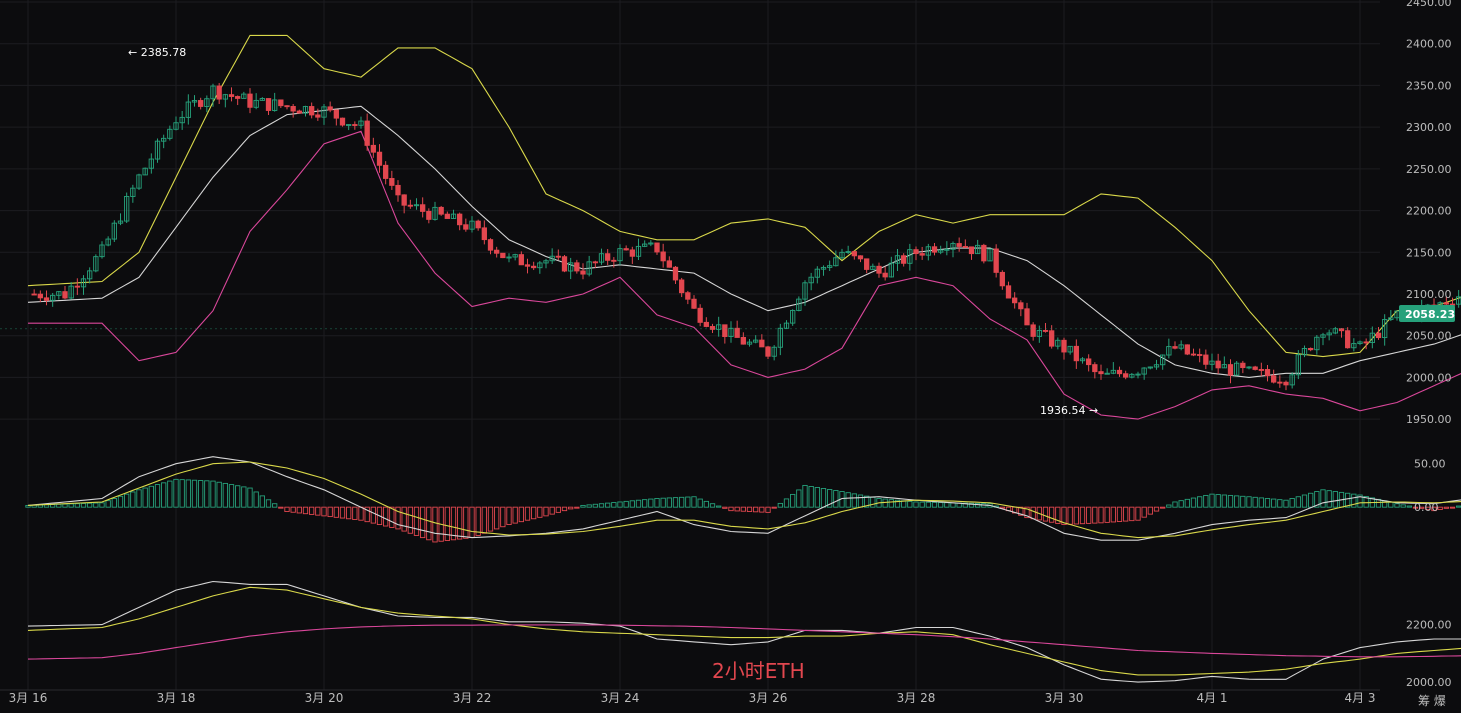 The image size is (1461, 713). What do you see at coordinates (768, 698) in the screenshot?
I see `x-tick-label: 3月 26` at bounding box center [768, 698].